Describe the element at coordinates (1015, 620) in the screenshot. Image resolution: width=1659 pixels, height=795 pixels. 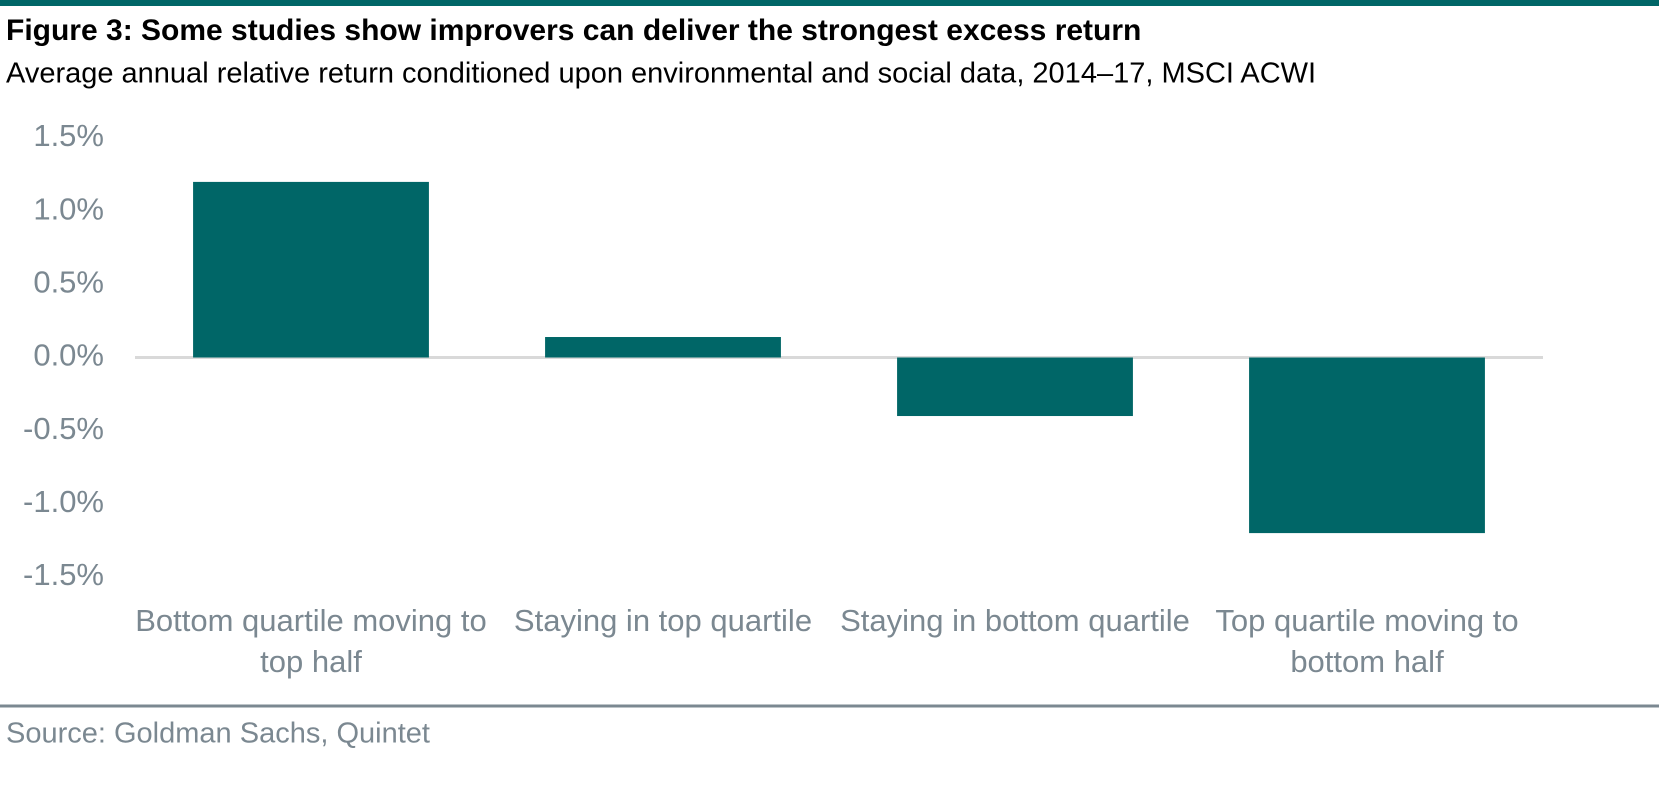
I see `x-tick-label: Staying in bottom quartile` at that location.